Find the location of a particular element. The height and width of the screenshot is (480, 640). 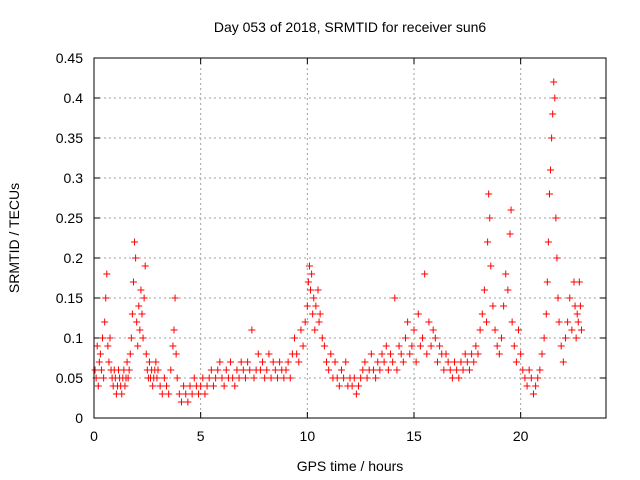

y-axis-label: SRMTID / TECUs is located at coordinates (14, 238).